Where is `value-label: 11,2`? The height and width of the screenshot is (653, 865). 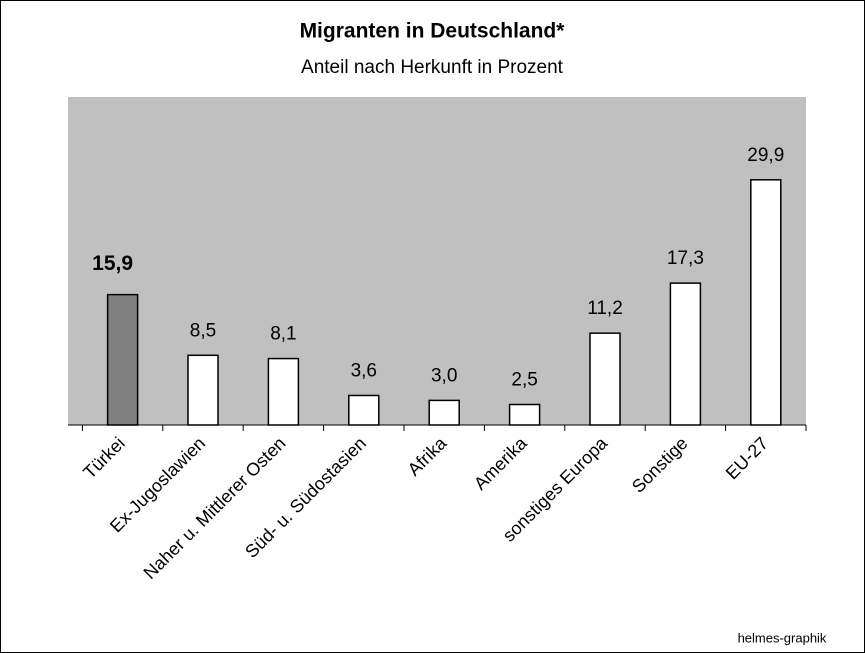
value-label: 11,2 is located at coordinates (605, 308).